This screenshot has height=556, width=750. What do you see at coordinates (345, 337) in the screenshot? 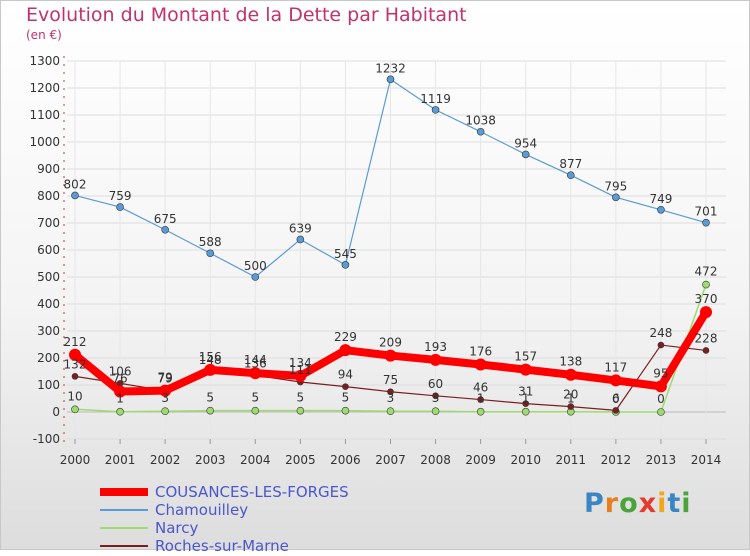
I see `data-label: 229` at bounding box center [345, 337].